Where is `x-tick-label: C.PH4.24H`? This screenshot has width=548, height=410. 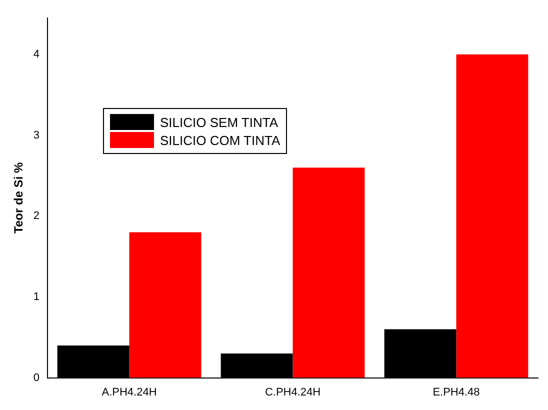
x-tick-label: C.PH4.24H is located at coordinates (292, 392).